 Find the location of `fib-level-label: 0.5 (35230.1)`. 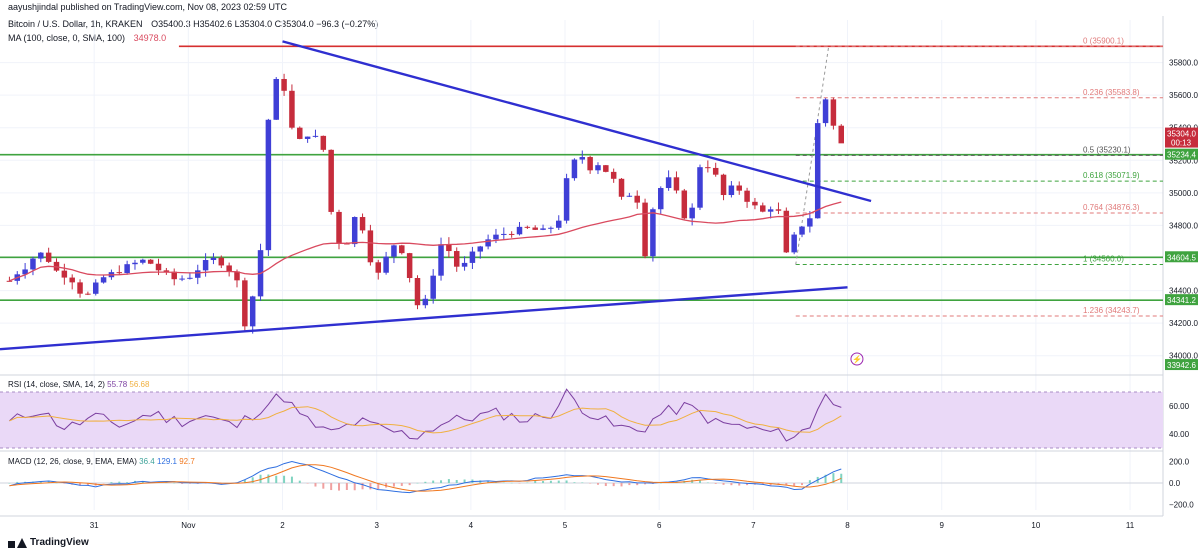

fib-level-label: 0.5 (35230.1) is located at coordinates (1107, 149).